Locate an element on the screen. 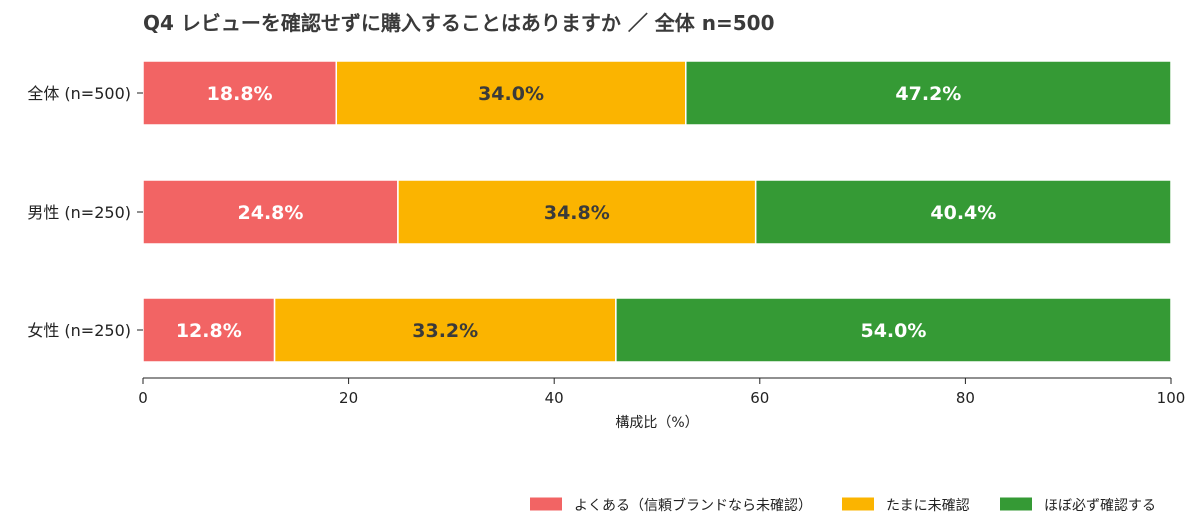  data-label: 47.2% is located at coordinates (928, 94).